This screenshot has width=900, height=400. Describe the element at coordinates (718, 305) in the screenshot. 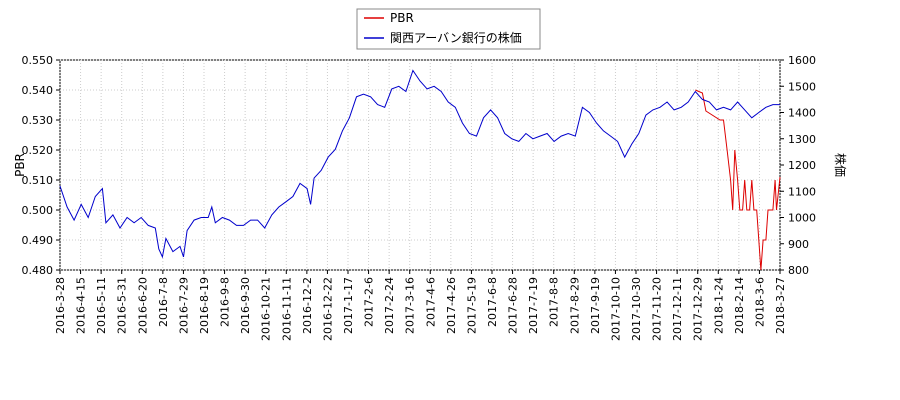

I see `x-tick-label: 2018-1-24` at that location.